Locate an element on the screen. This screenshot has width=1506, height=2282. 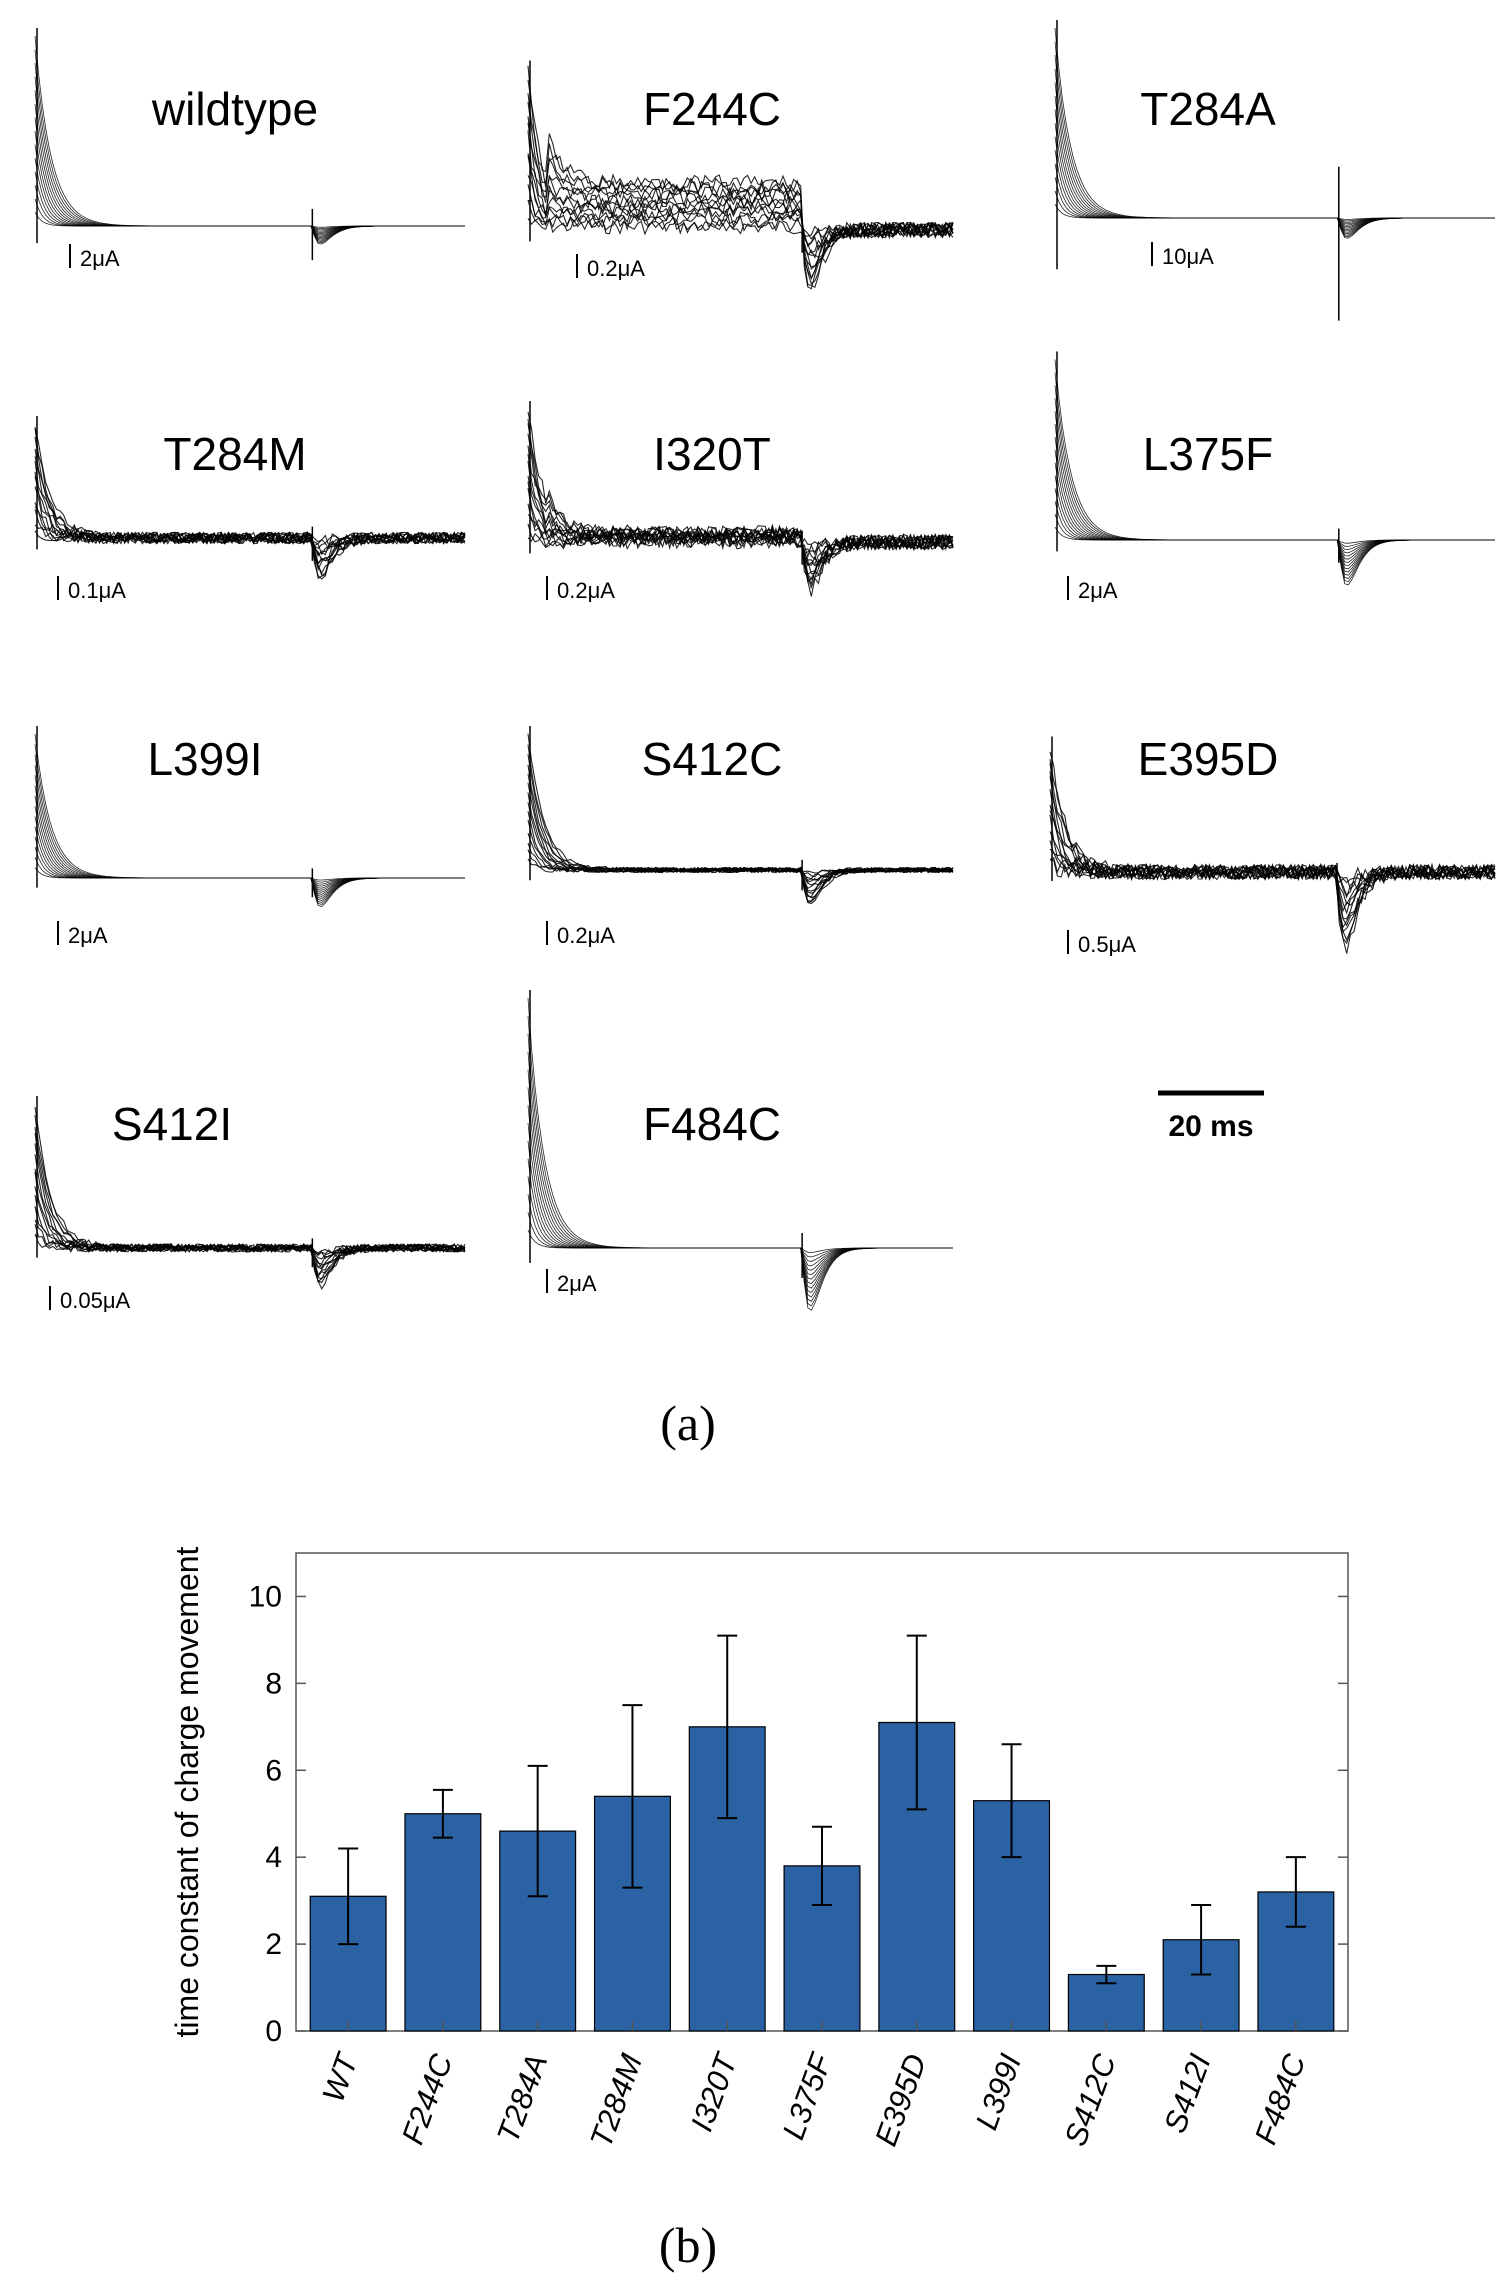
trace-label: wildtype is located at coordinates (234, 109).